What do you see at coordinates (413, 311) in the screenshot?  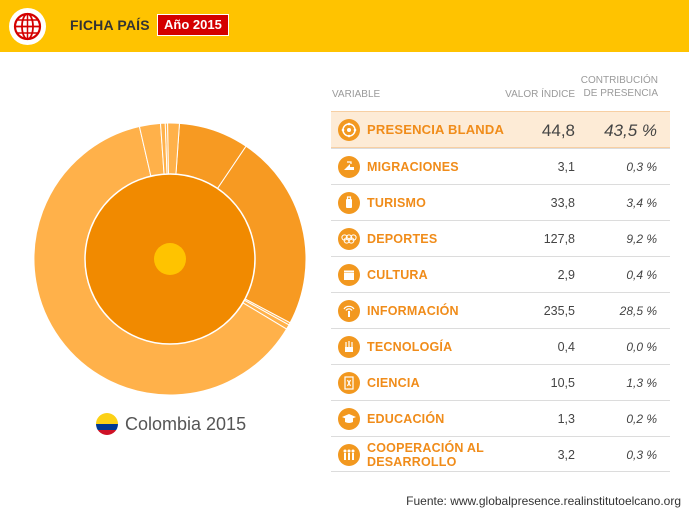 I see `row-name: INFORMACIÓN` at bounding box center [413, 311].